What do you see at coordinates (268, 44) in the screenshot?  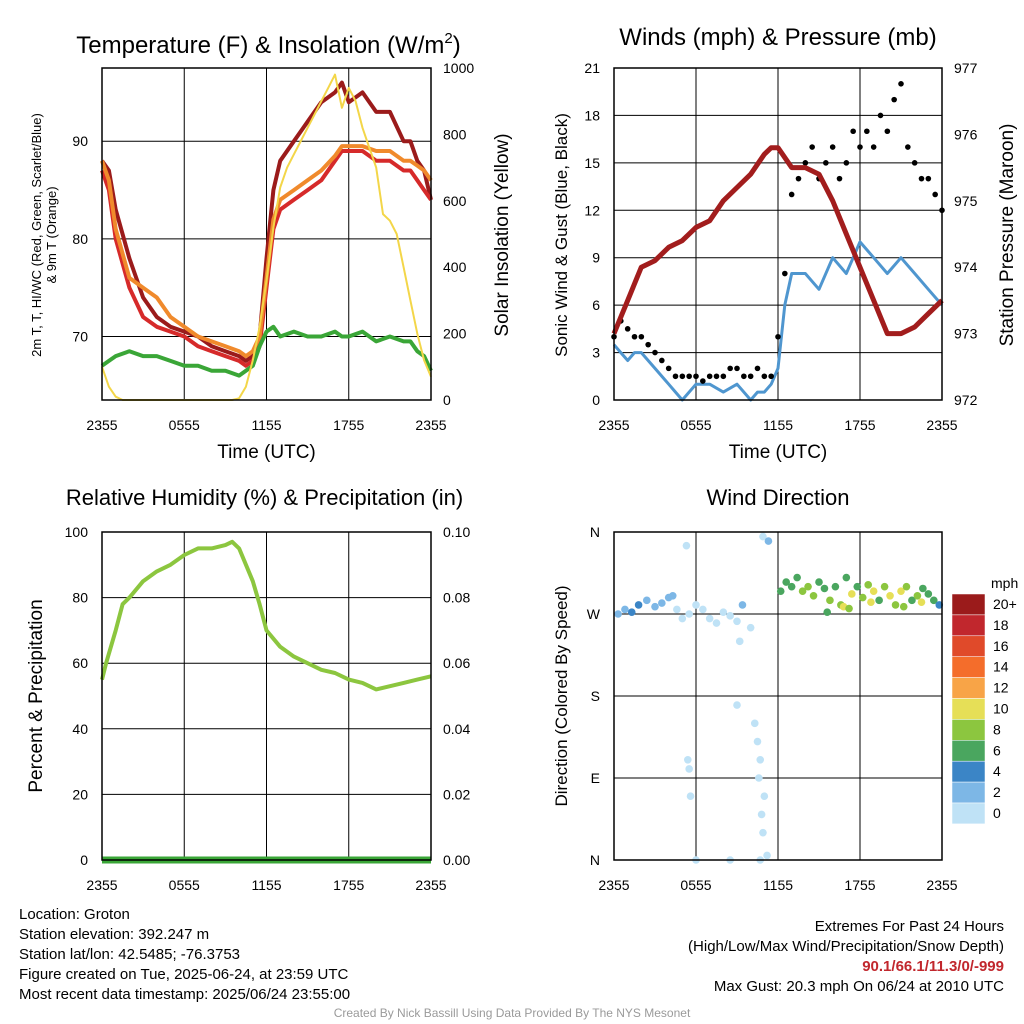 I see `chart-title-temperature: Temperature (F) & Insolation (W/m2)` at bounding box center [268, 44].